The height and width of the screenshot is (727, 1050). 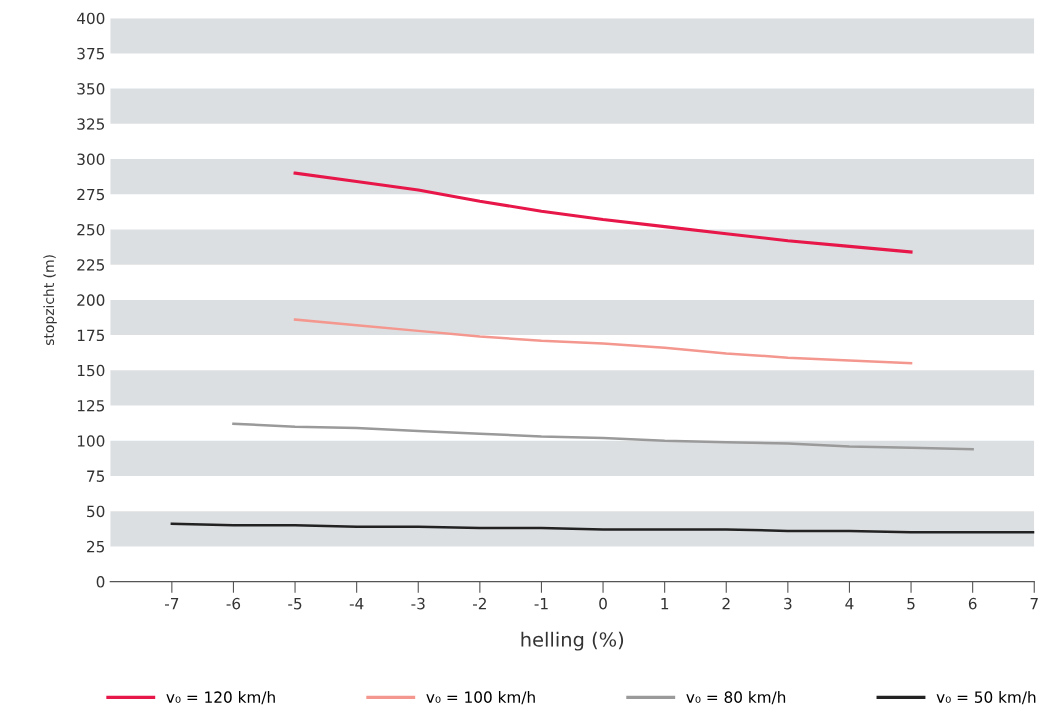 What do you see at coordinates (91, 370) in the screenshot?
I see `y-tick-label: 150` at bounding box center [91, 370].